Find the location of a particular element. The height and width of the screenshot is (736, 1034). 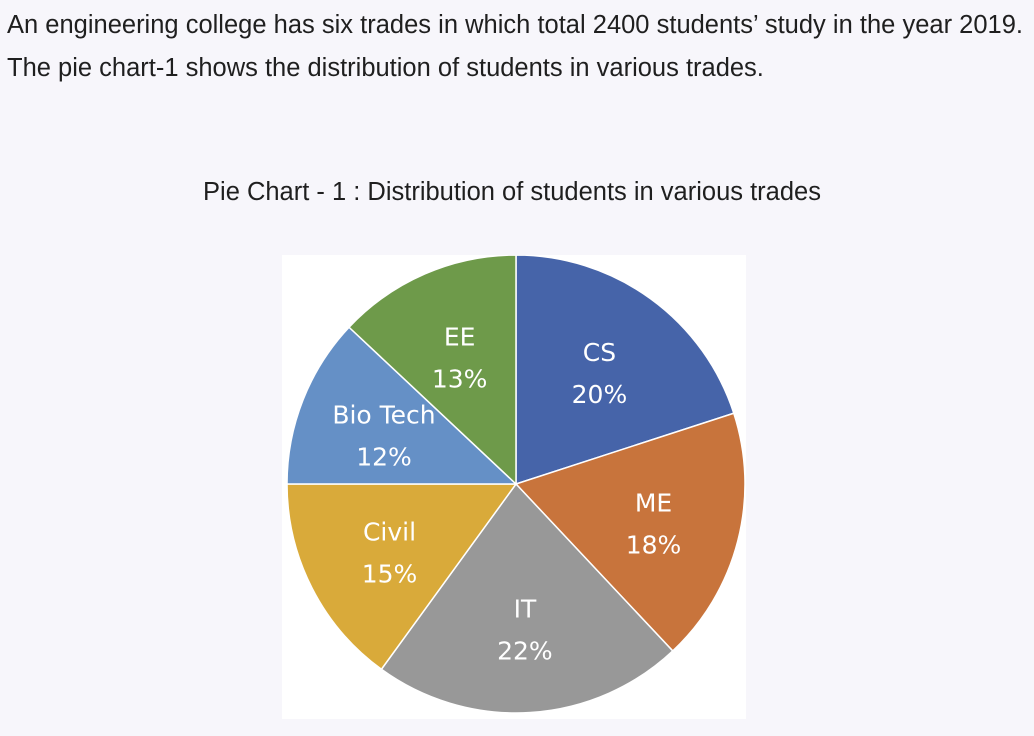

slice-value-cs: 20% is located at coordinates (600, 394).